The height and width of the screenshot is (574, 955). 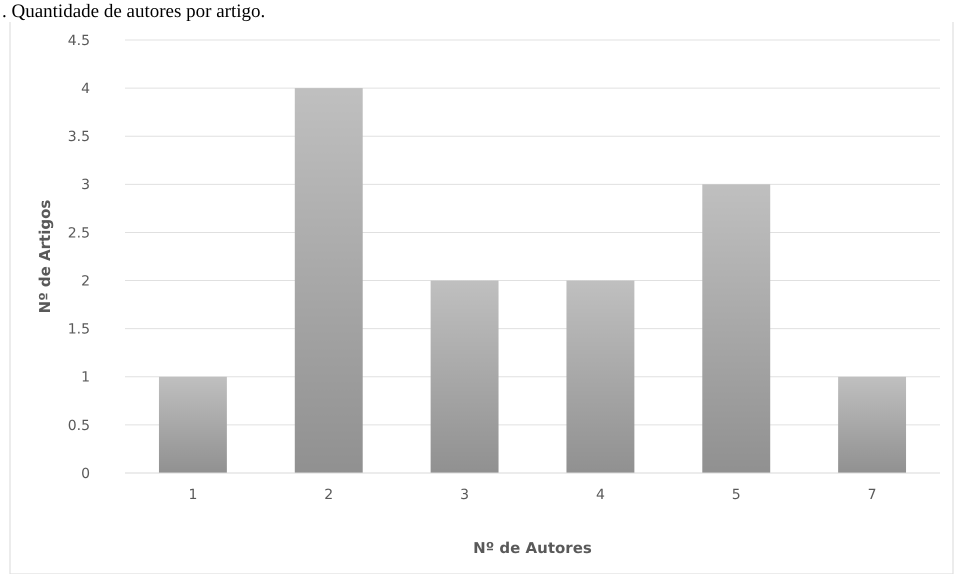 I want to click on y-tick-label: 4.5, so click(x=79, y=40).